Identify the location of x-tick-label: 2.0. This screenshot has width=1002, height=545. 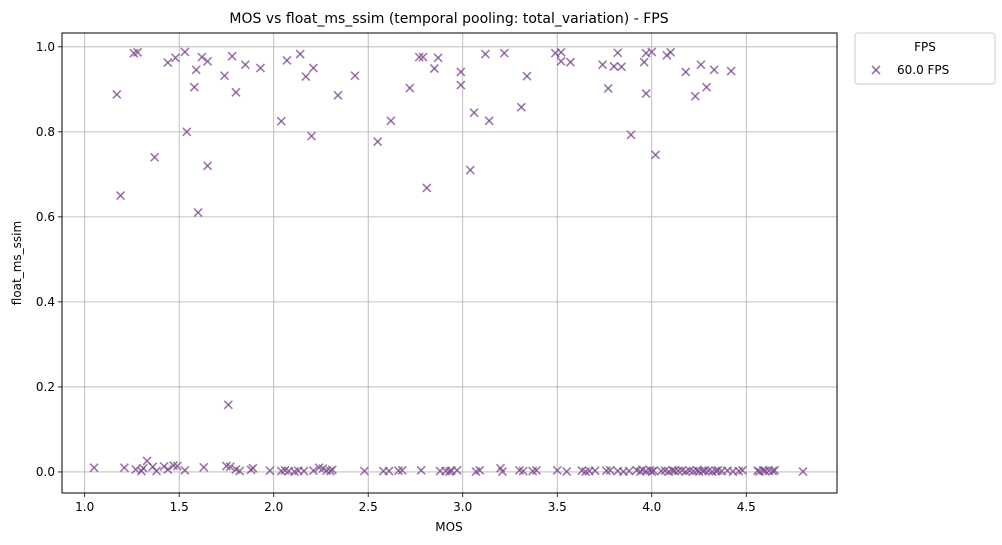
(273, 507).